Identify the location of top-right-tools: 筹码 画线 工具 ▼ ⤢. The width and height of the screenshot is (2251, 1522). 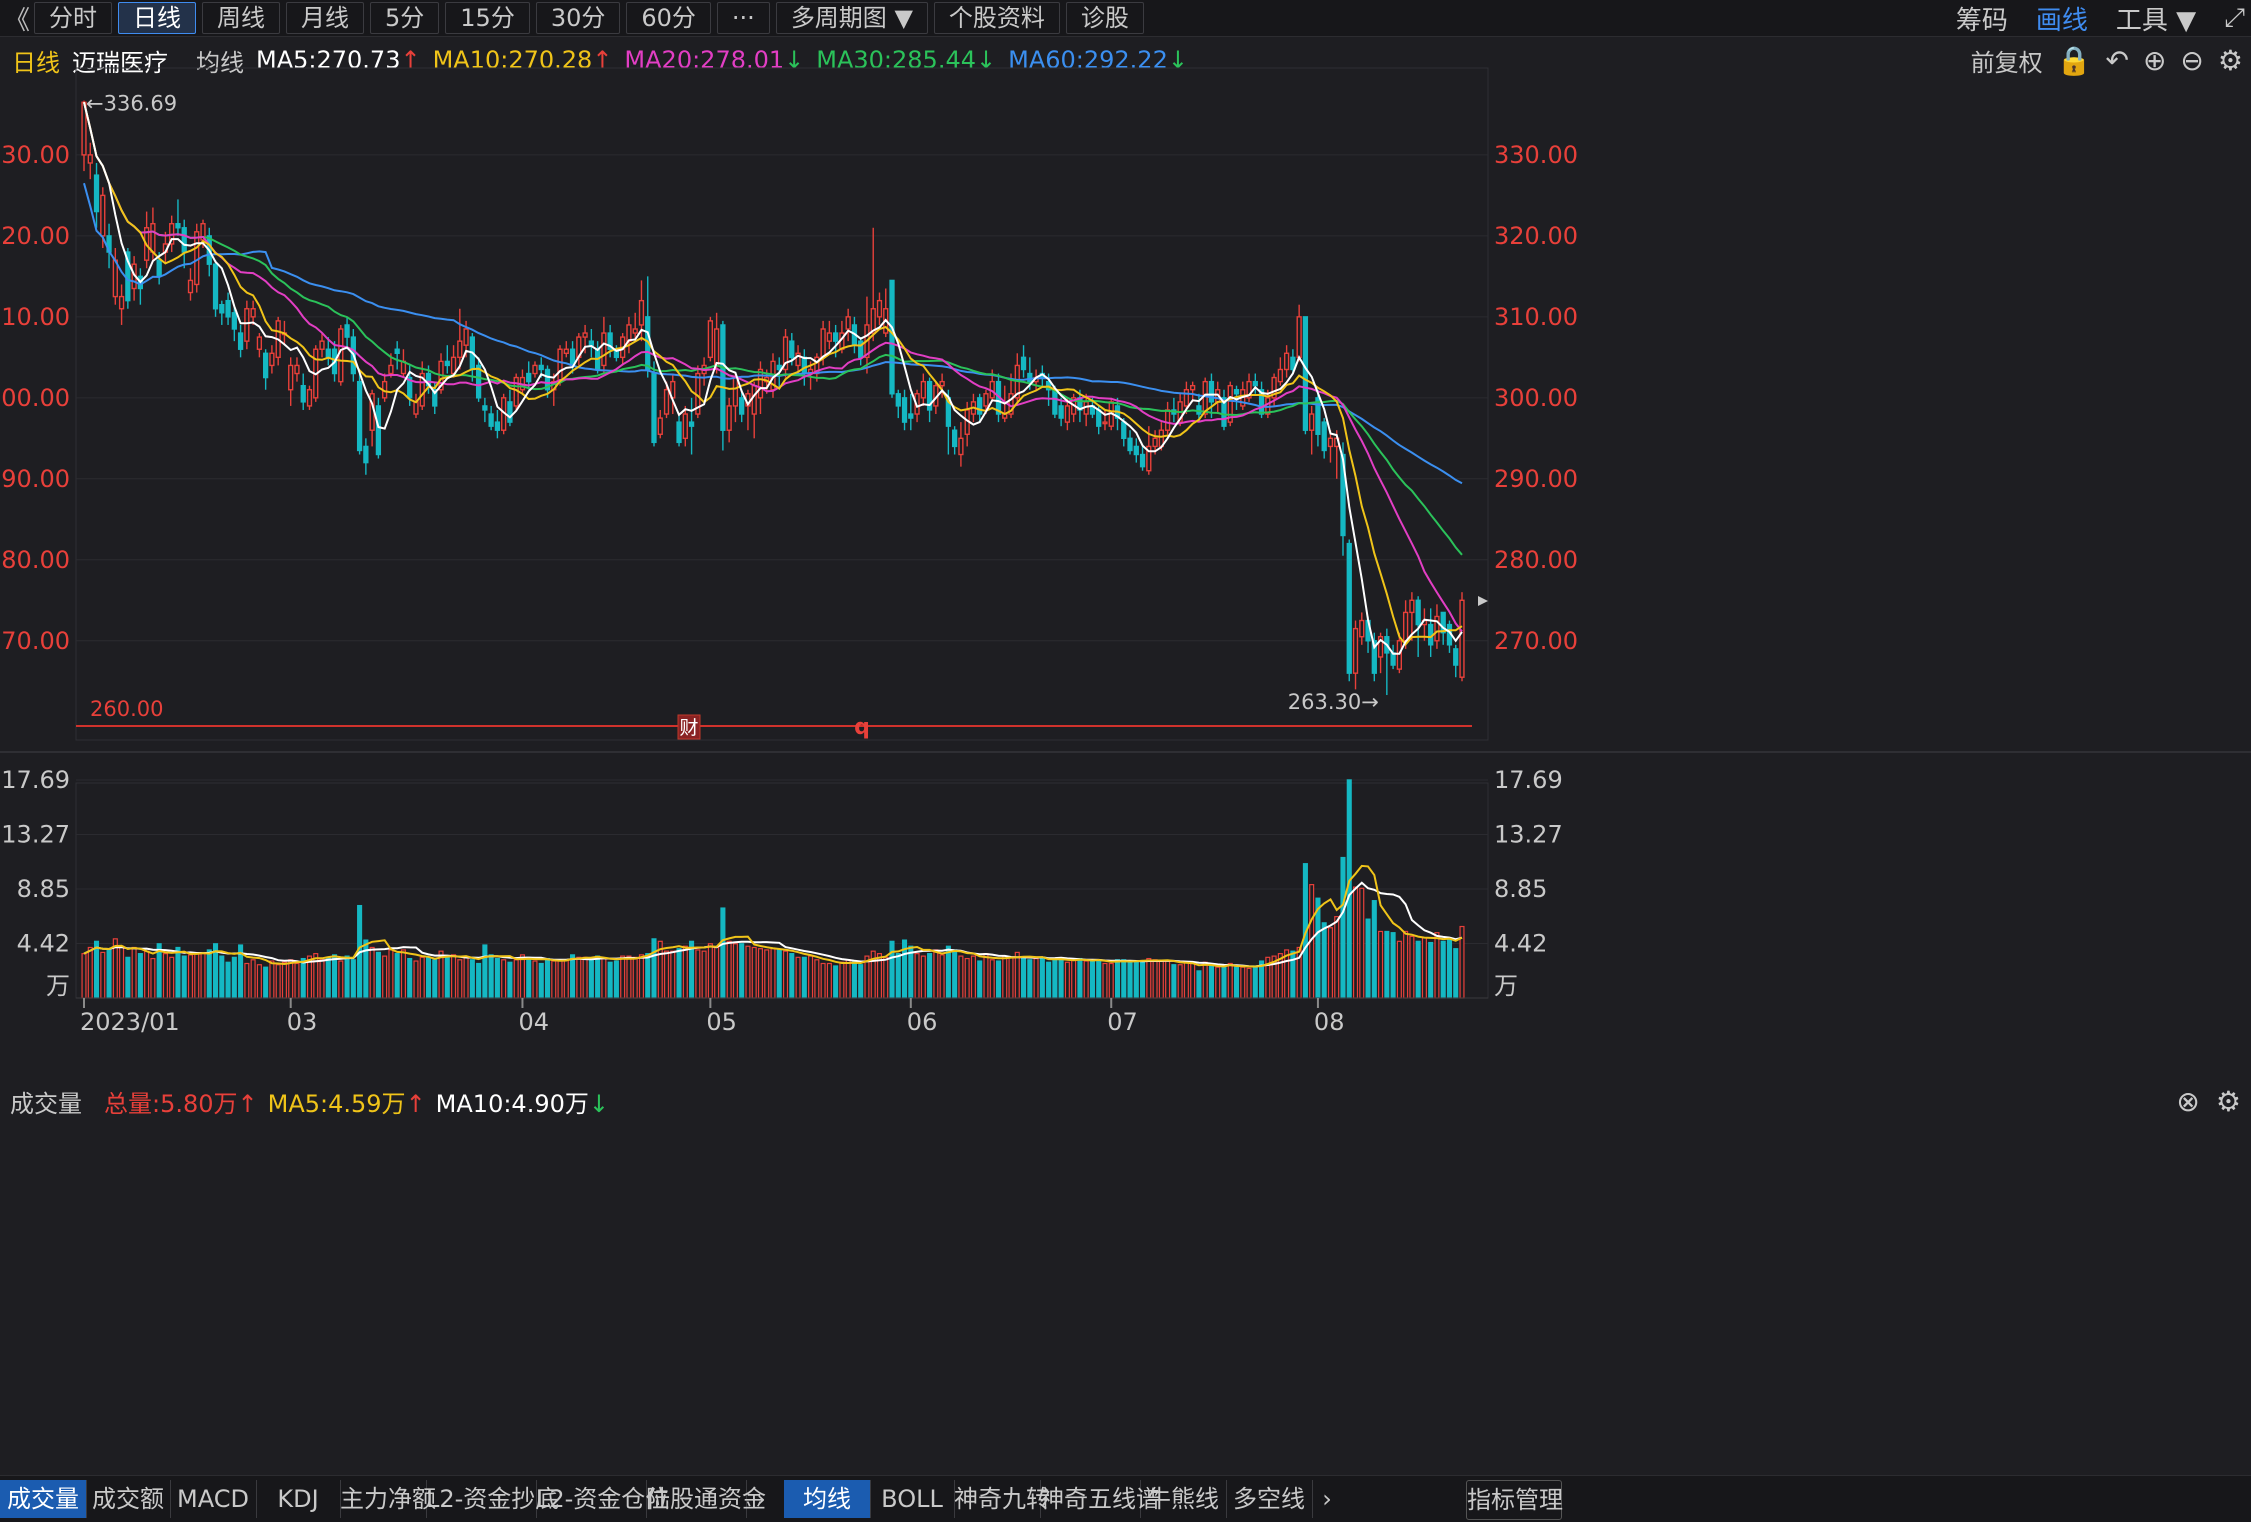
(2103, 18).